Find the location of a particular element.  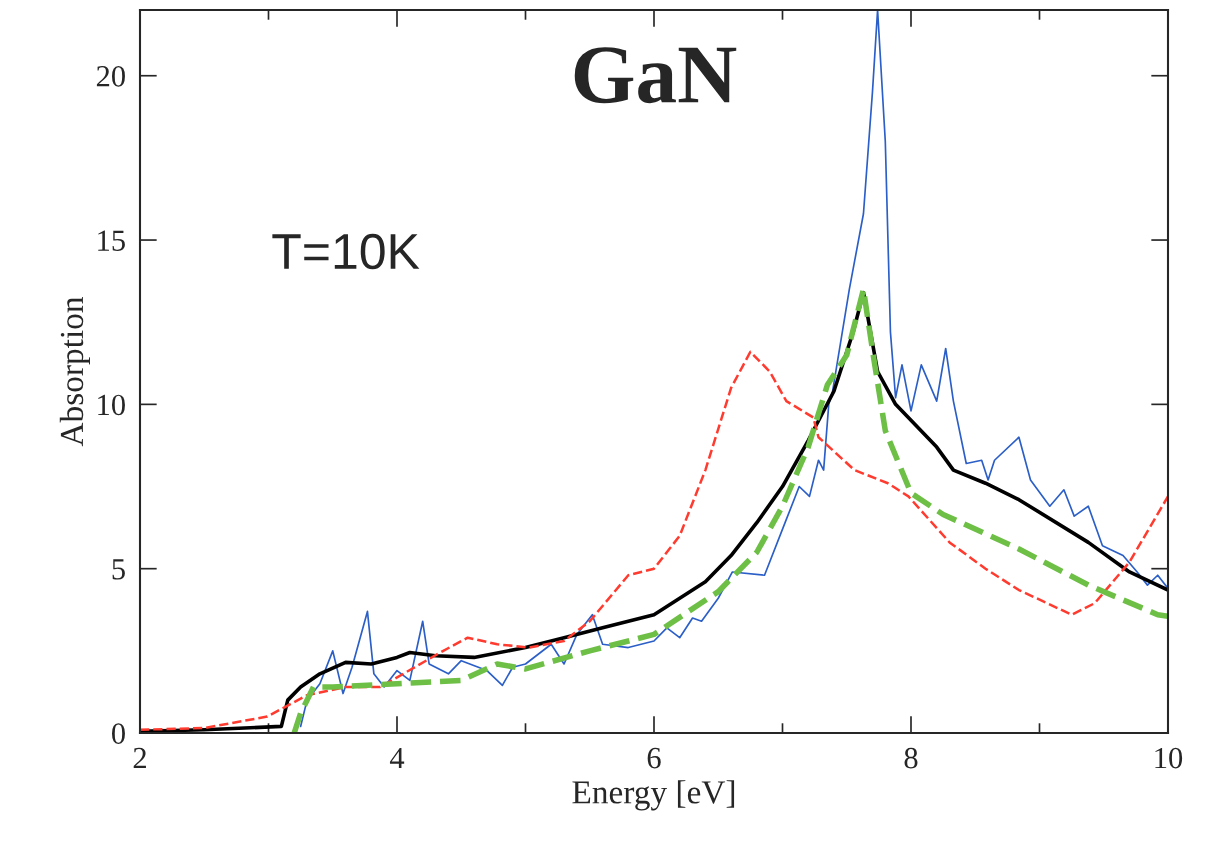

y-tick-label: 5 is located at coordinates (118, 569).